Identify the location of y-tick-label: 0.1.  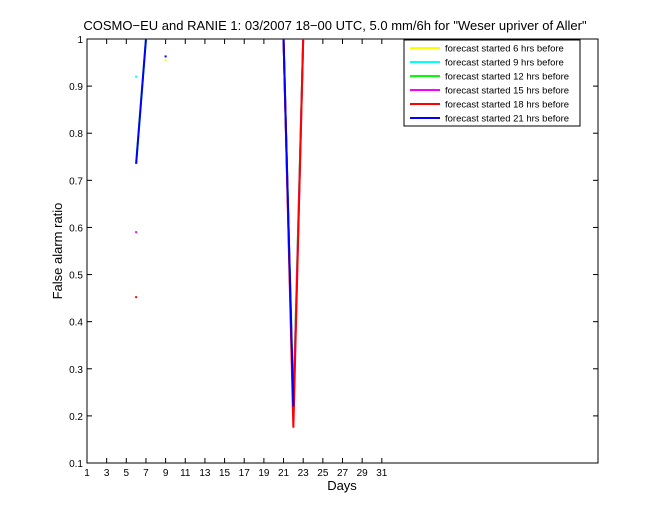
(76, 464).